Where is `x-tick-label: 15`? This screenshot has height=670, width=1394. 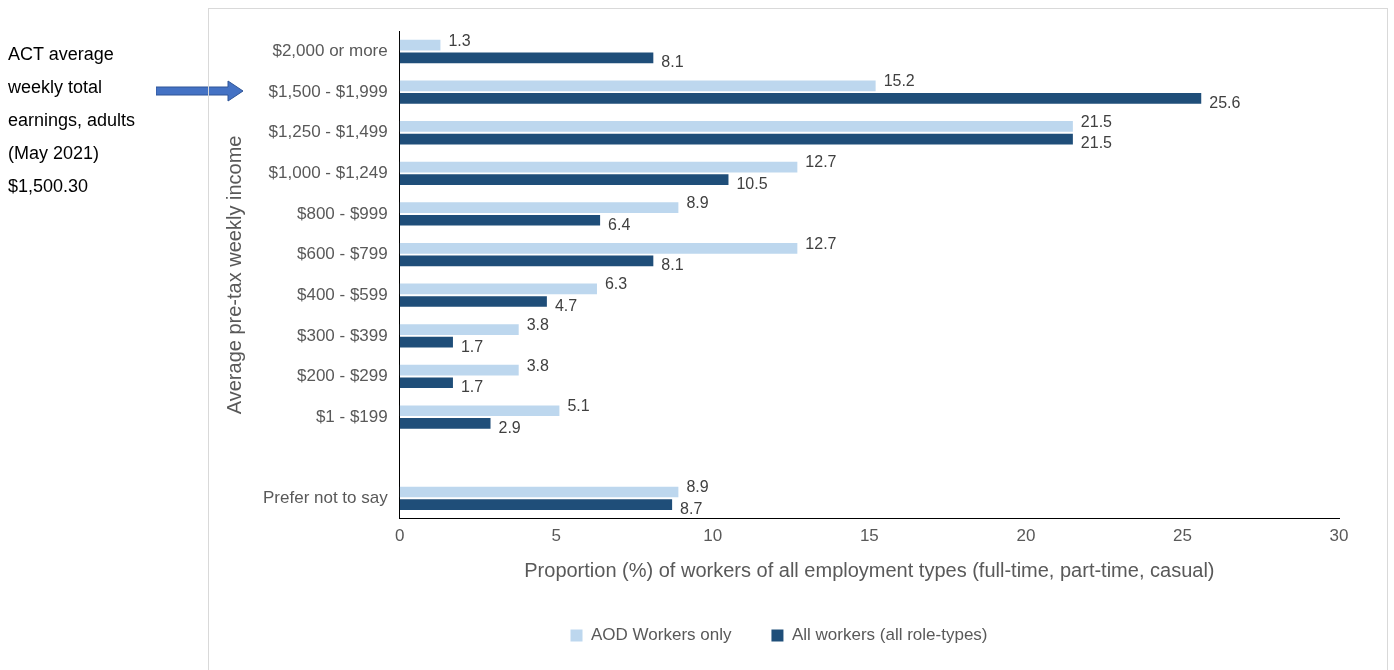 x-tick-label: 15 is located at coordinates (869, 536).